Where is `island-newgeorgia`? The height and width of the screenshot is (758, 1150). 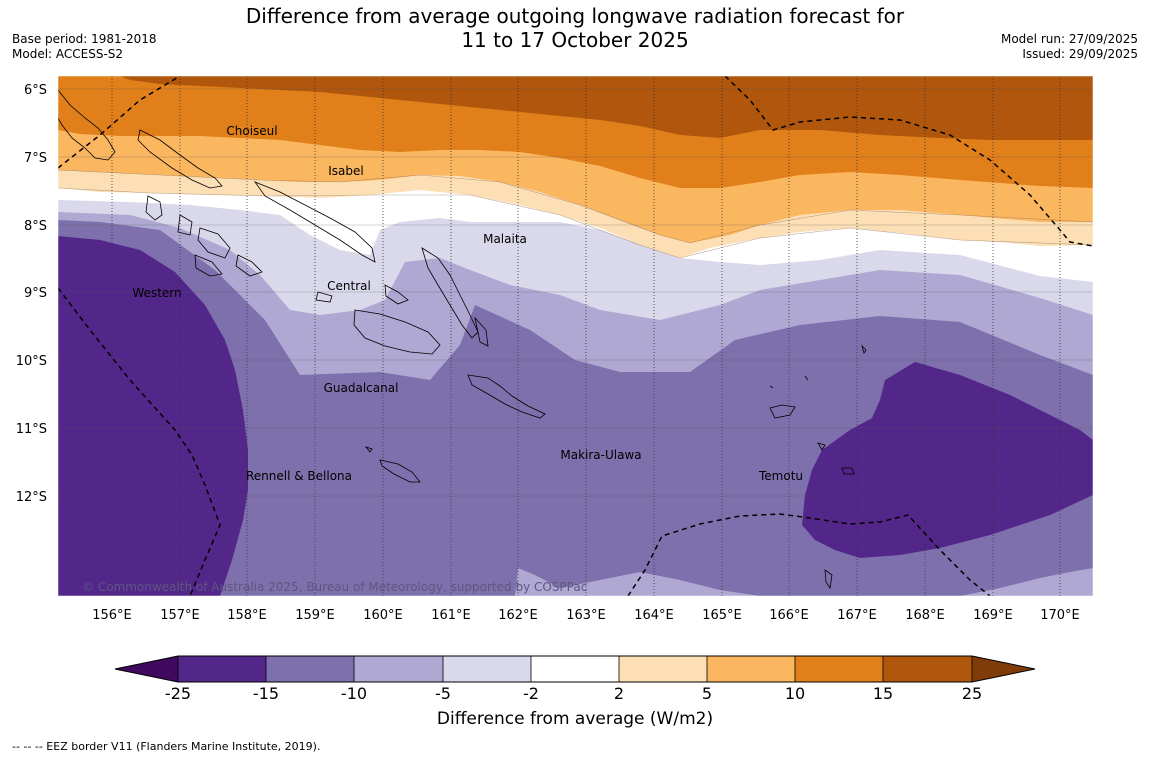 island-newgeorgia is located at coordinates (204, 236).